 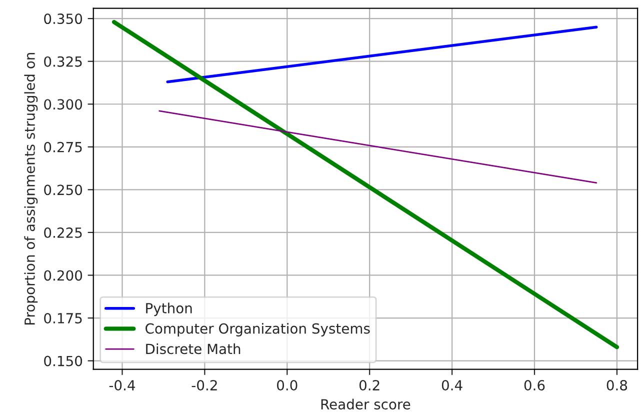 I want to click on y-tick-label: 0.325, so click(x=63, y=61).